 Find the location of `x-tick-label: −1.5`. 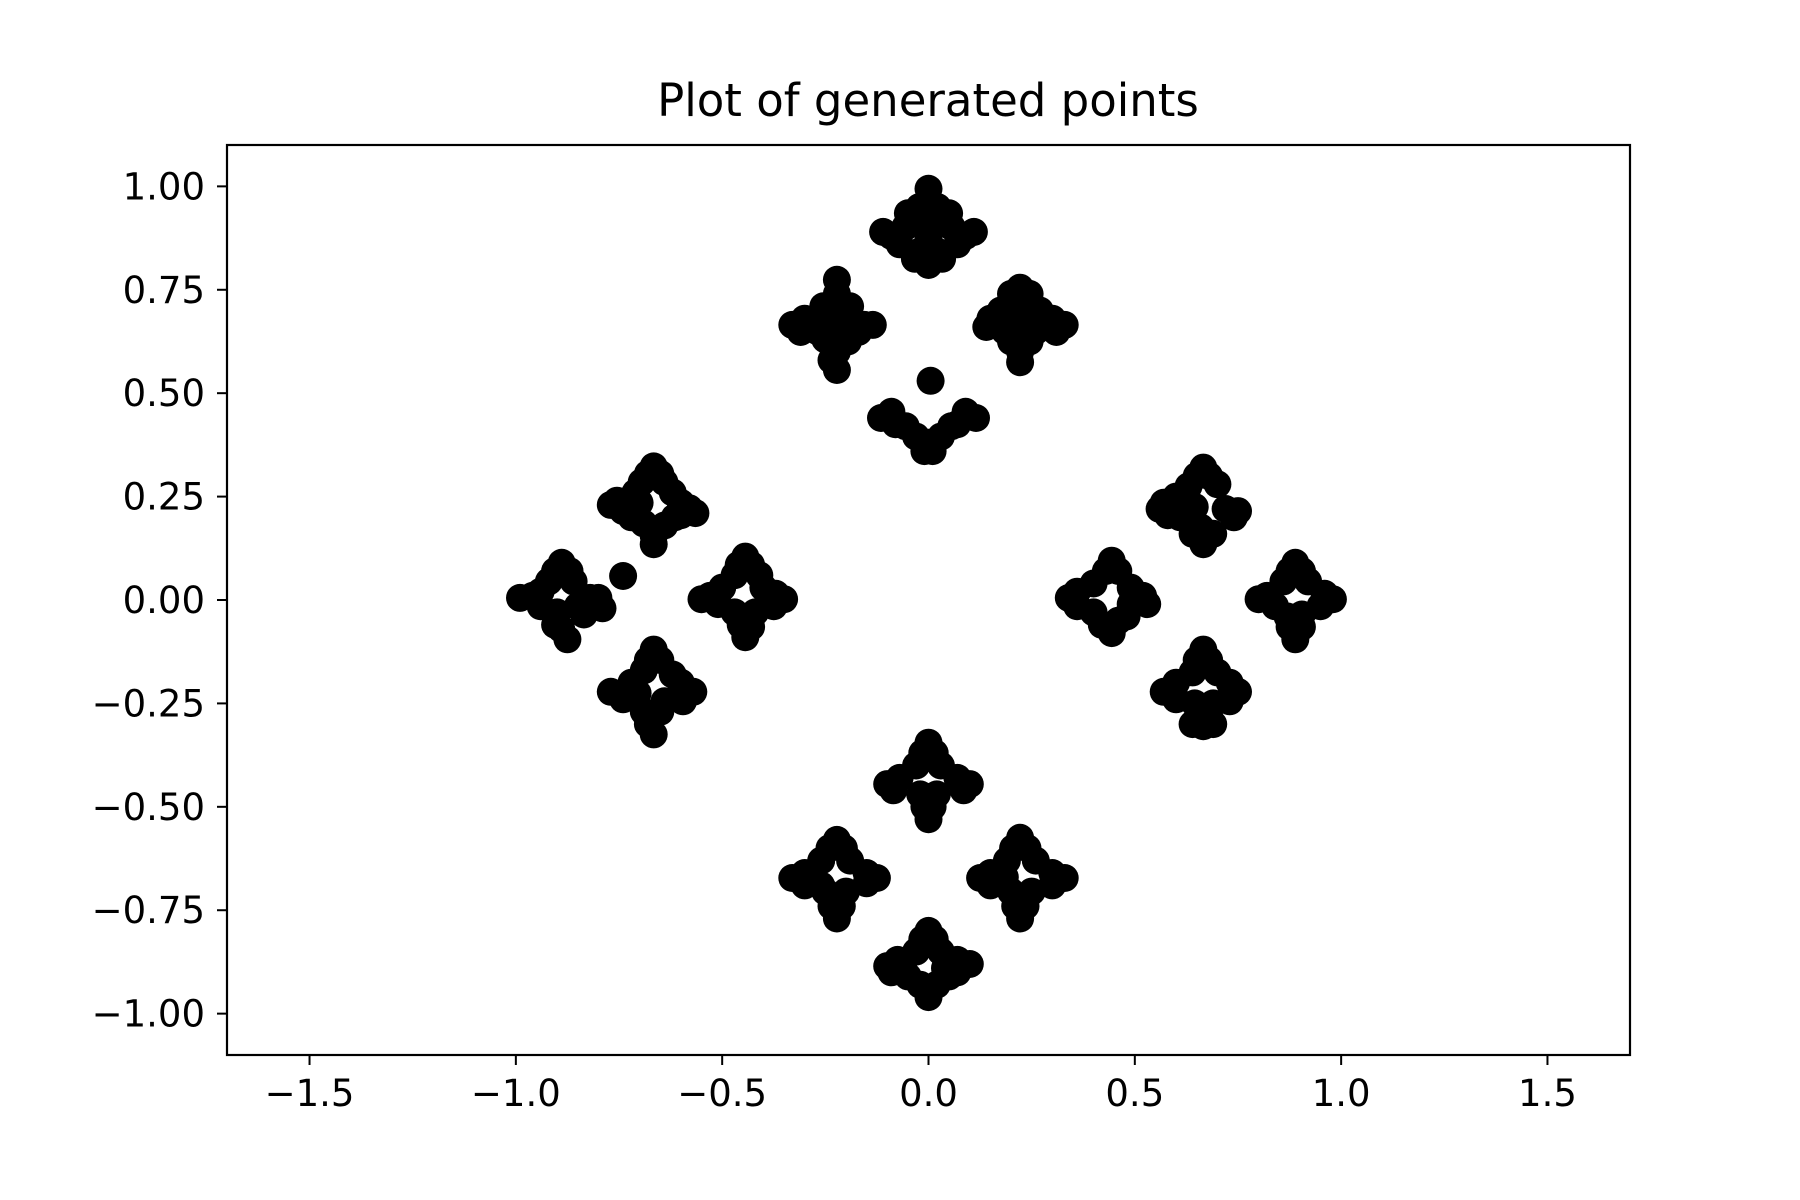

x-tick-label: −1.5 is located at coordinates (310, 1093).